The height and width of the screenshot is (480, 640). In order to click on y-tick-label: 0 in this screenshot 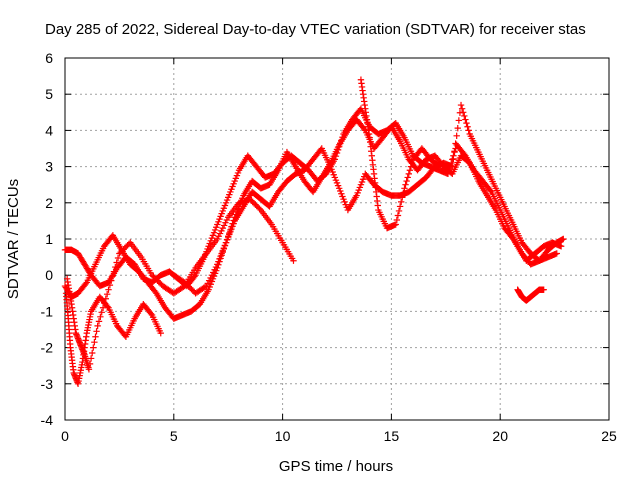, I will do `click(49, 275)`.